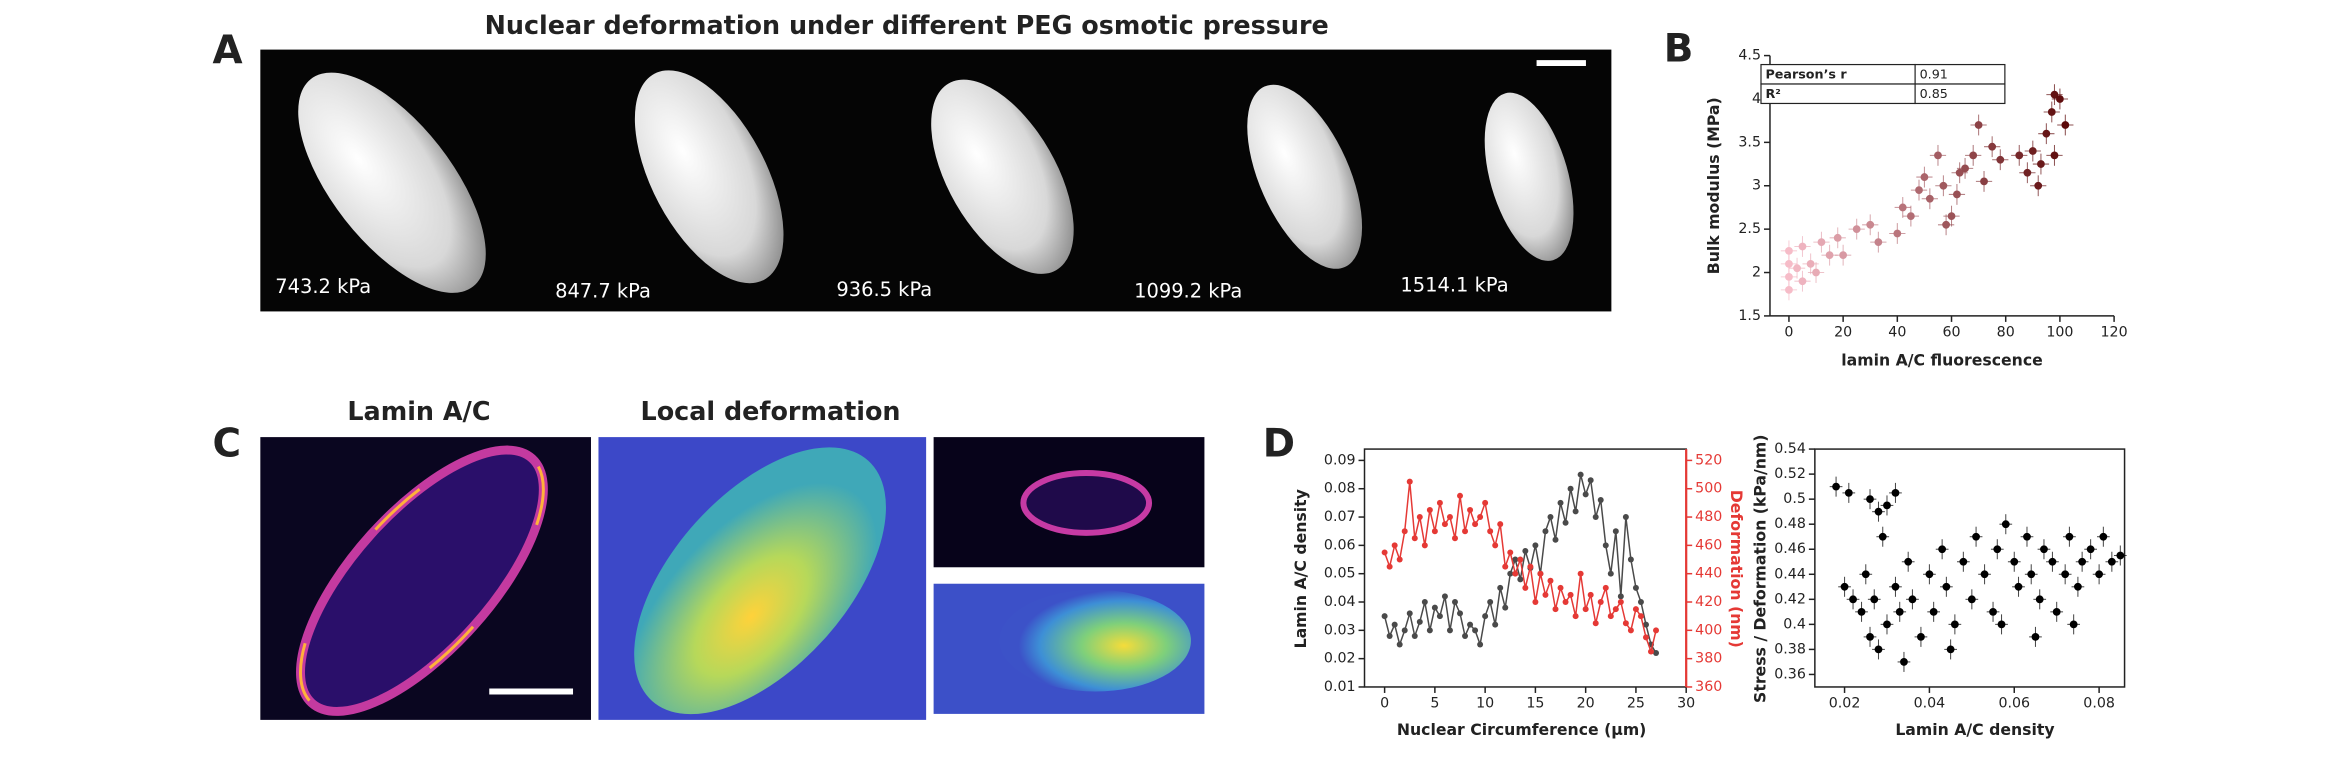 Image resolution: width=2346 pixels, height=762 pixels. Describe the element at coordinates (1340, 574) in the screenshot. I see `y-tick-label: 0.05` at that location.